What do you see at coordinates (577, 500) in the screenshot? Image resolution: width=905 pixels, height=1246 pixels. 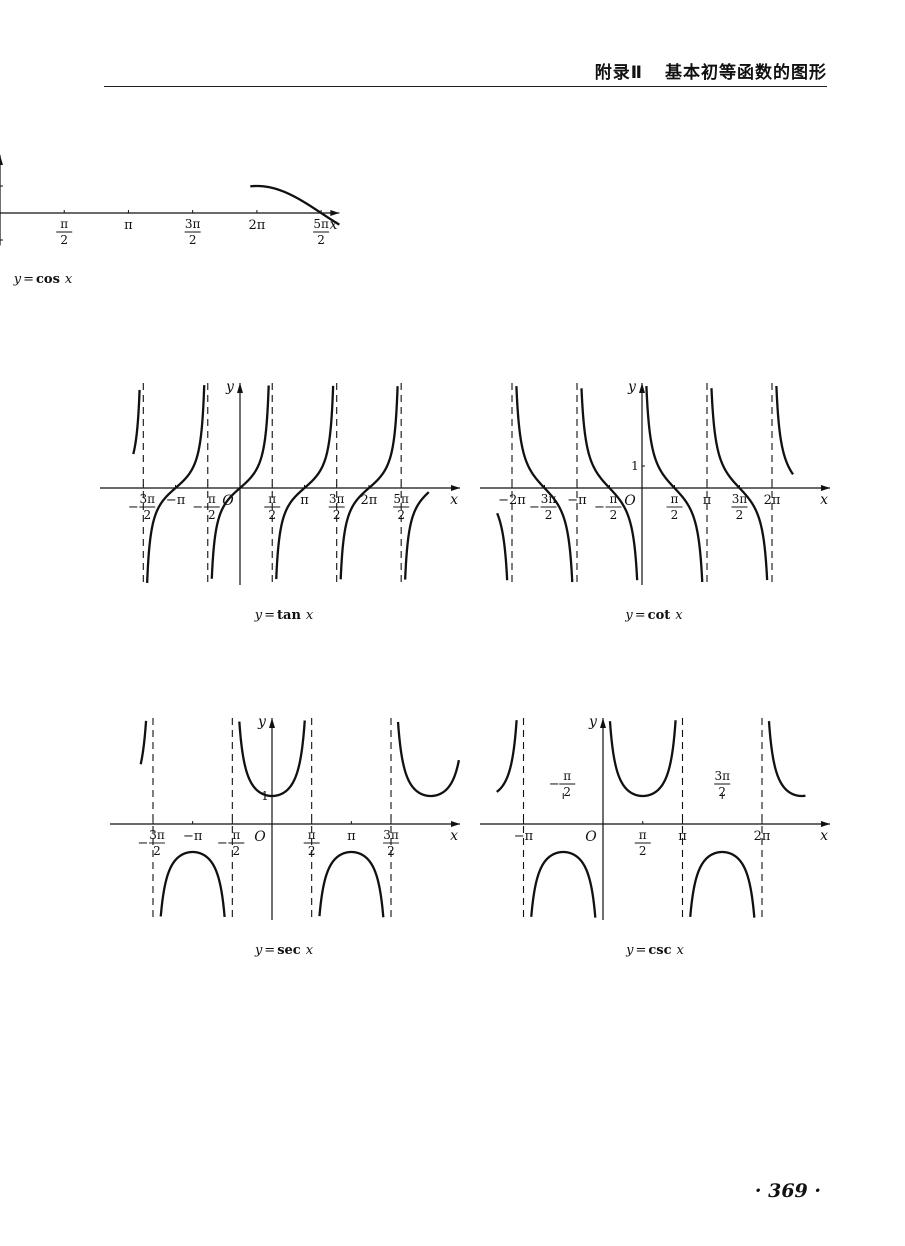 I see `x-tick-label-2: −π` at bounding box center [577, 500].